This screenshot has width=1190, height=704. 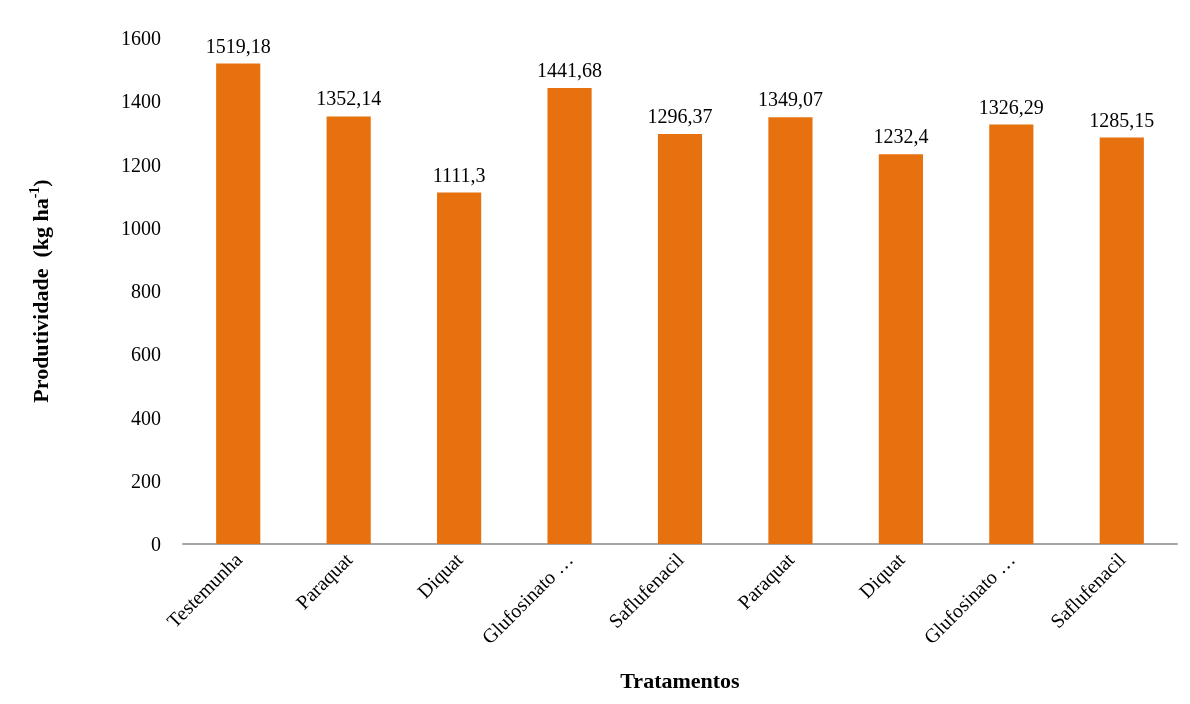 What do you see at coordinates (146, 480) in the screenshot?
I see `y-tick-label: 200` at bounding box center [146, 480].